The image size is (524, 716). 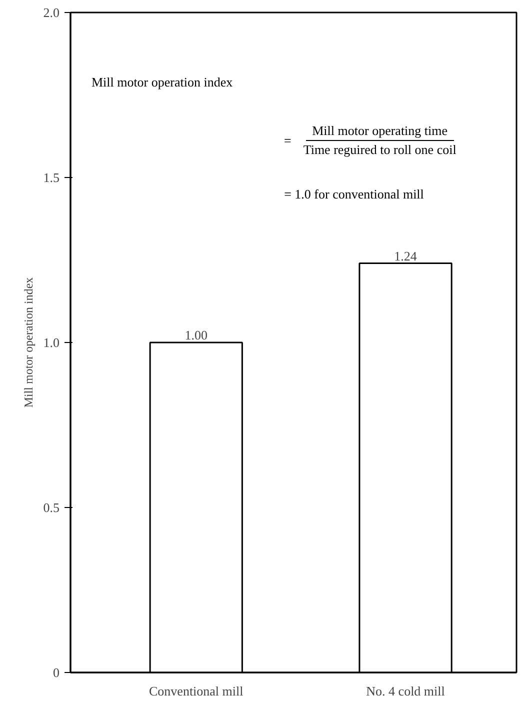 I want to click on data-label: 1.24, so click(x=406, y=256).